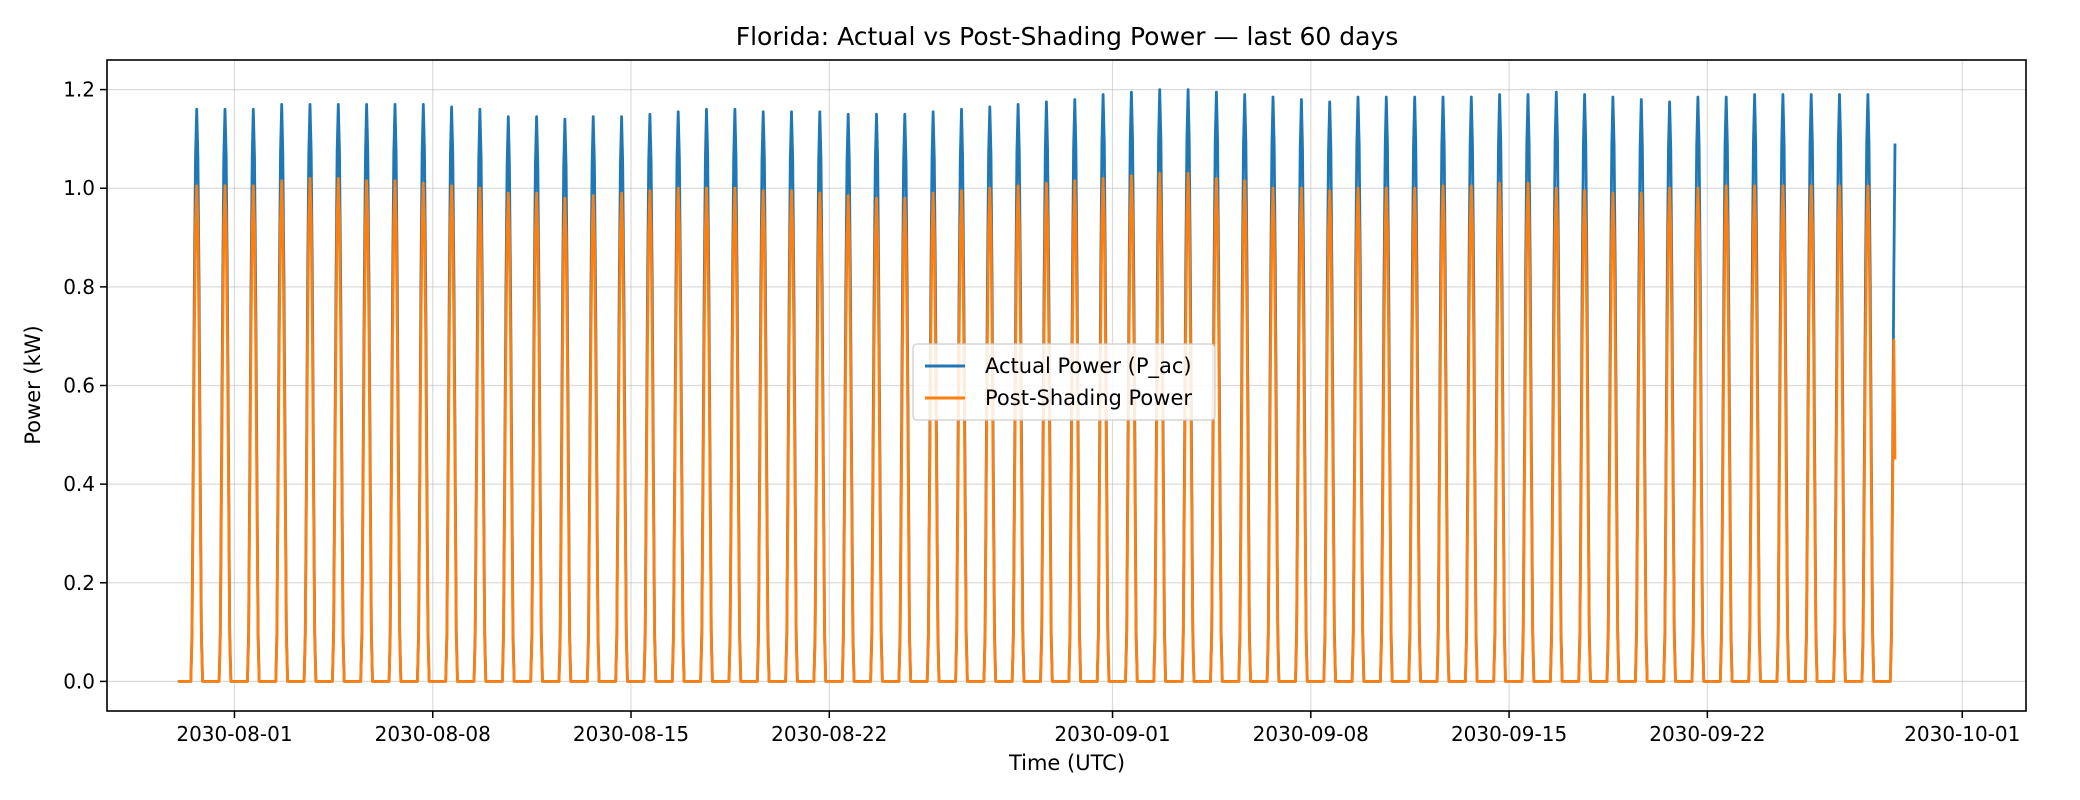 The height and width of the screenshot is (800, 2080). Describe the element at coordinates (79, 484) in the screenshot. I see `y-tick-label: 0.4` at that location.